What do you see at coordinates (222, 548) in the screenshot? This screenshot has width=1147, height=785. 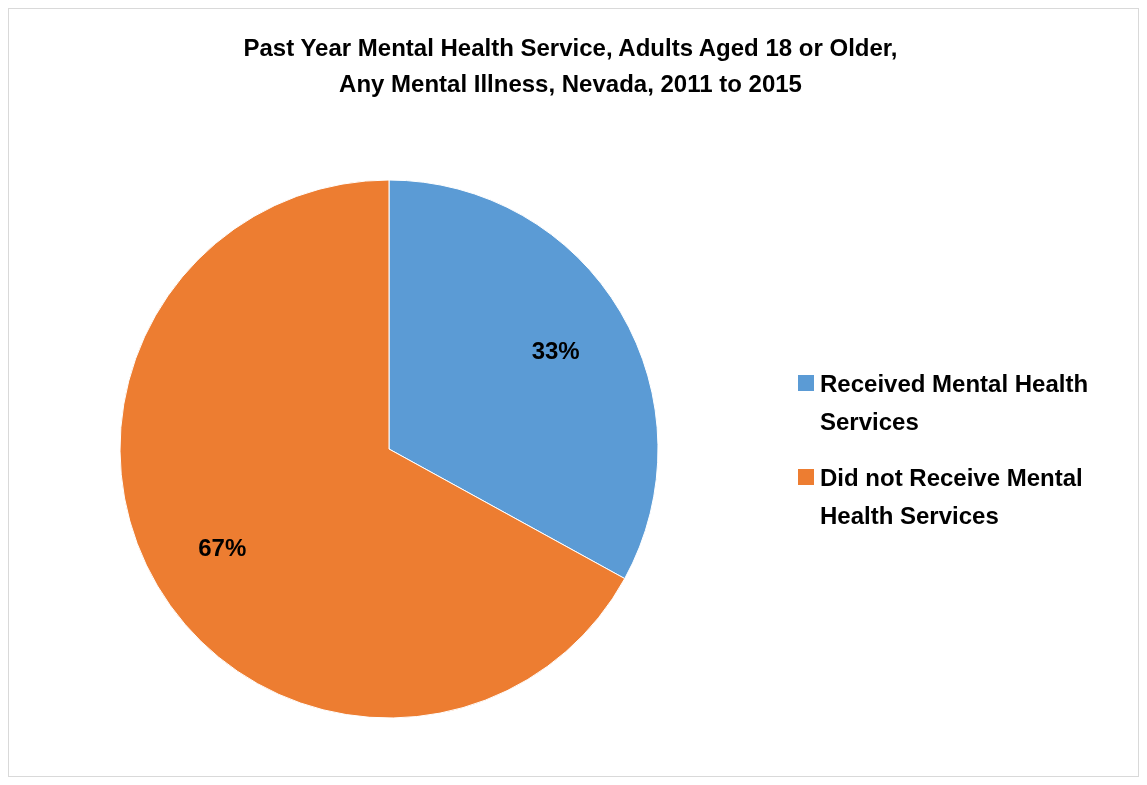 I see `data-label: 67%` at bounding box center [222, 548].